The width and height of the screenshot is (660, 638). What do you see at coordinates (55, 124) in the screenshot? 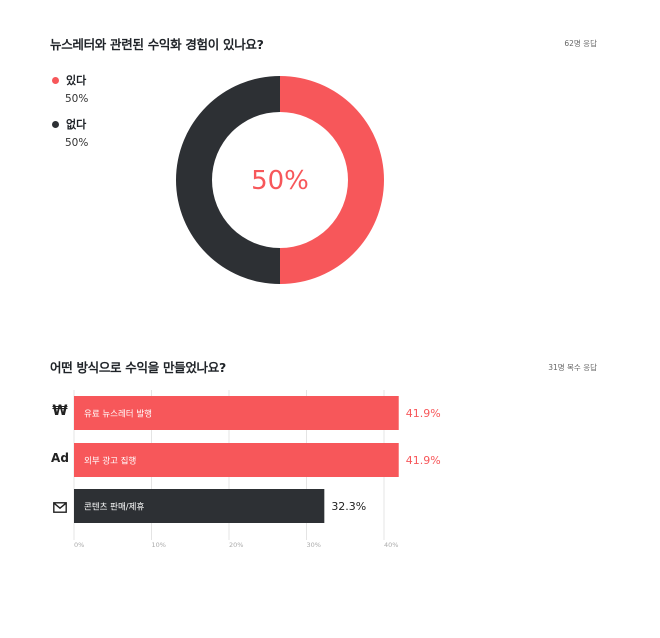
I see `legend-dot-no` at bounding box center [55, 124].